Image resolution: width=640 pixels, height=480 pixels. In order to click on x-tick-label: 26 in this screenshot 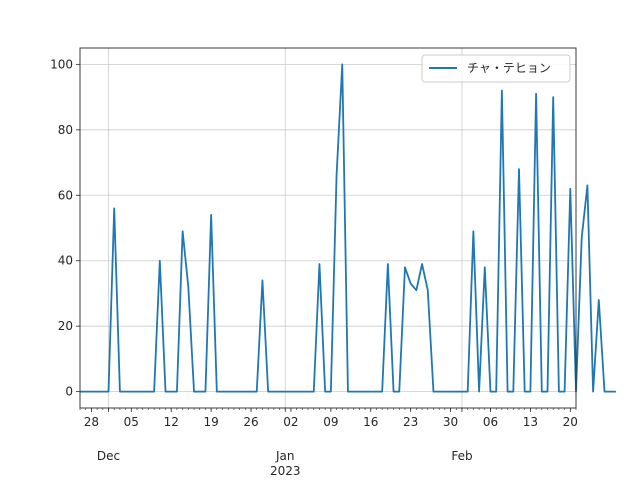, I will do `click(250, 422)`.